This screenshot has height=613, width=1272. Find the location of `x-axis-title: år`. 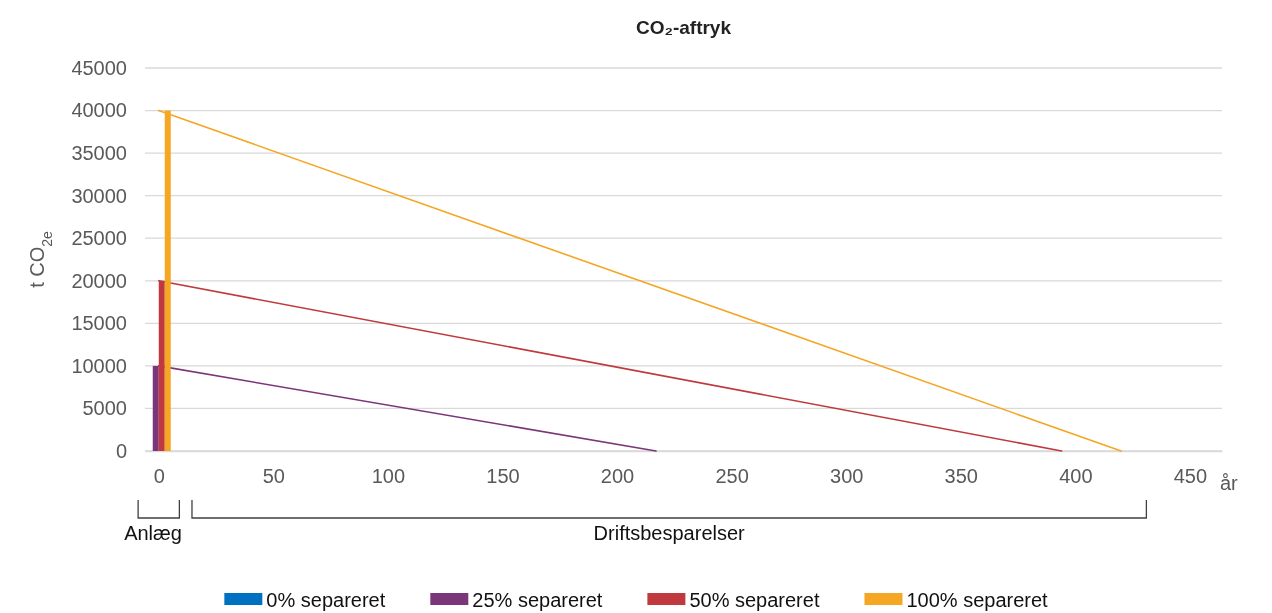

x-axis-title: år is located at coordinates (1229, 483).